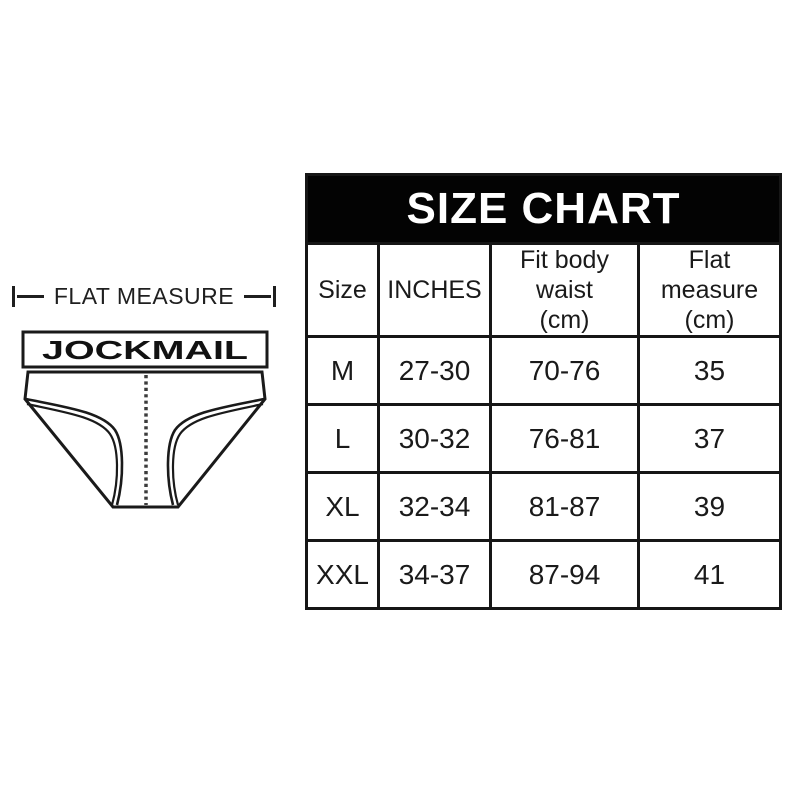 The width and height of the screenshot is (800, 800). I want to click on flat-measure-label: FLAT MEASURE, so click(144, 295).